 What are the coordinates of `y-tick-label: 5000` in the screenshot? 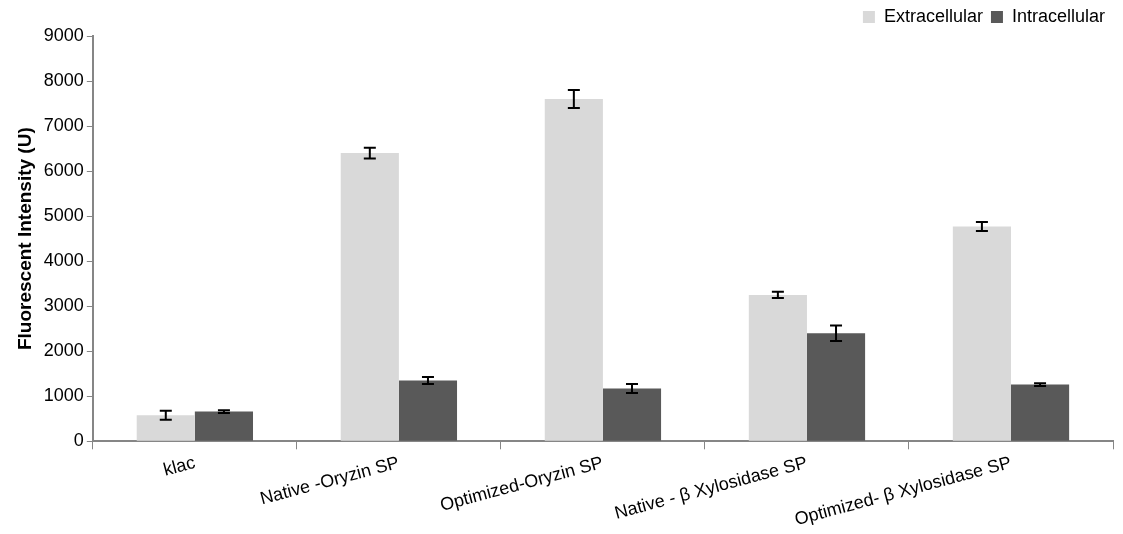 It's located at (63, 215).